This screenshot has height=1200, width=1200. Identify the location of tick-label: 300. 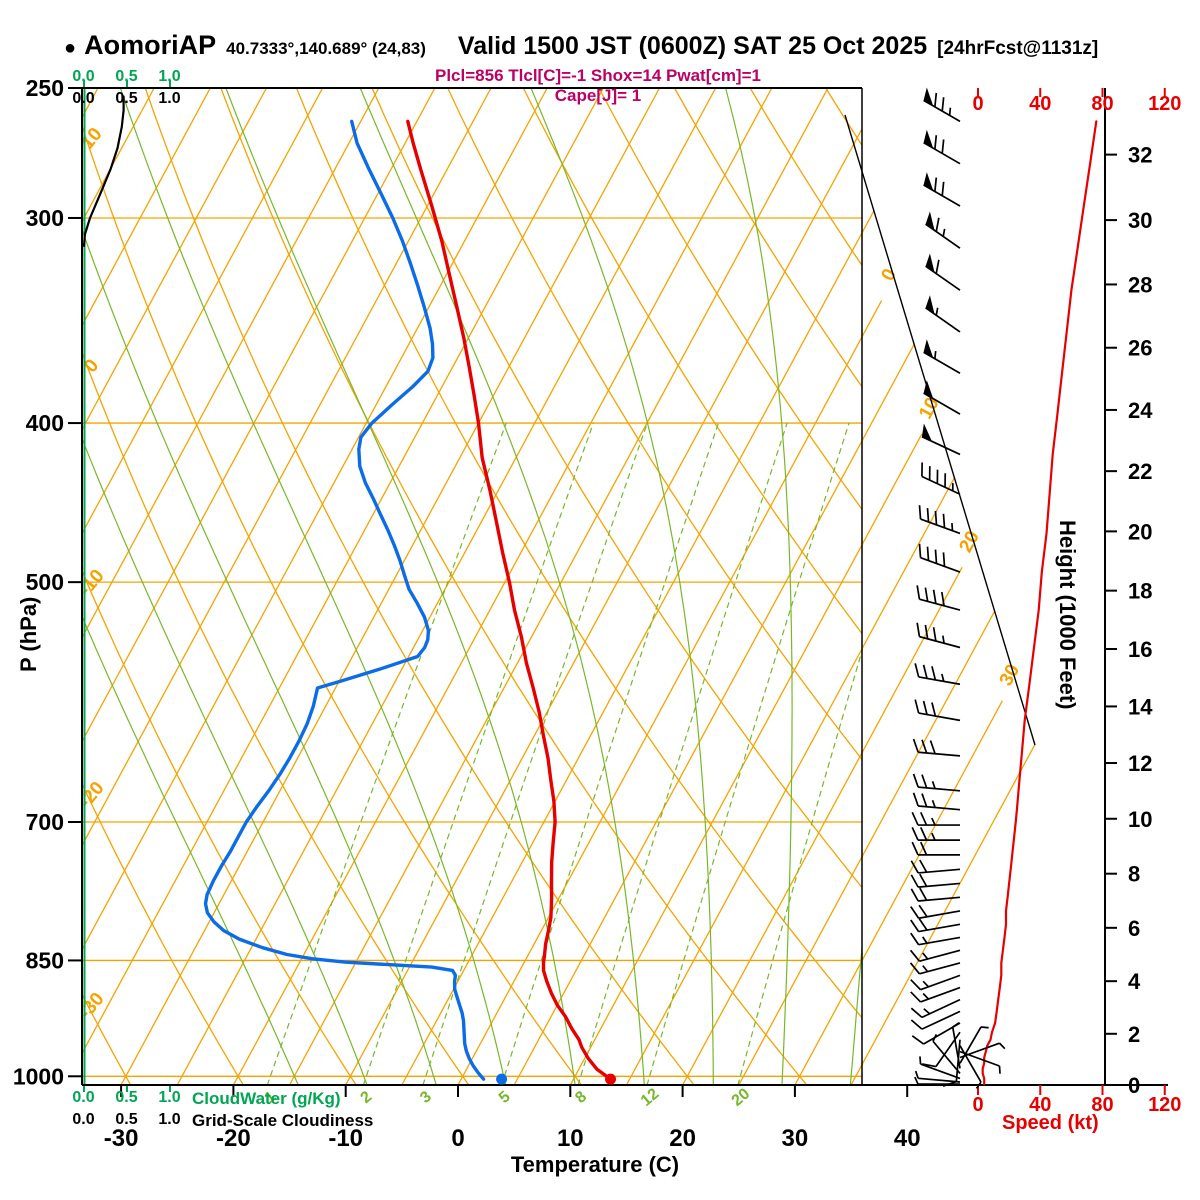
(45, 218).